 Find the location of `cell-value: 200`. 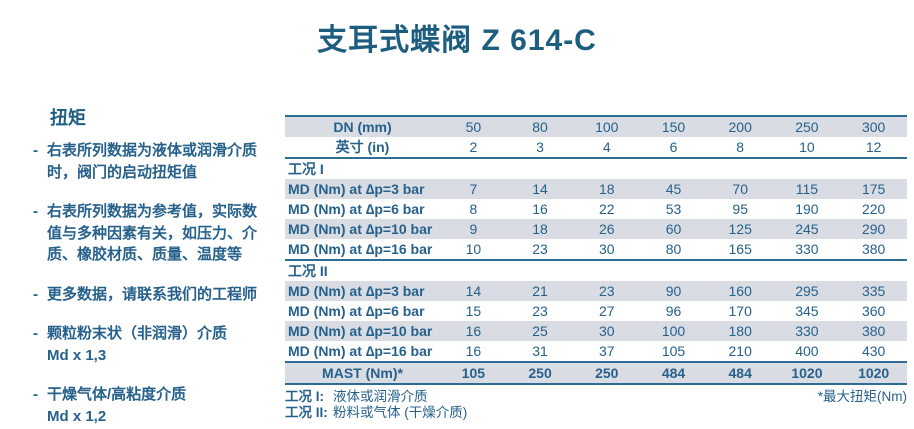

cell-value: 200 is located at coordinates (740, 127).